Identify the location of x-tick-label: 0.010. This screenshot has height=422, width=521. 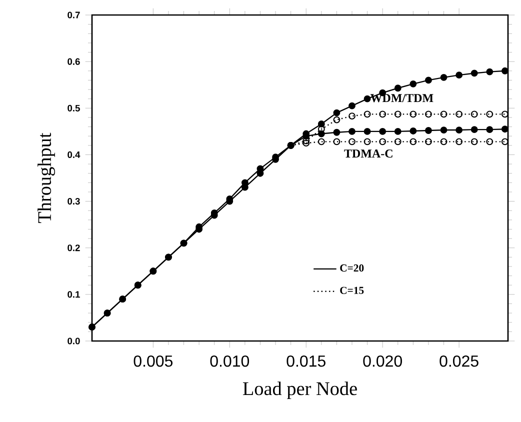
(230, 361).